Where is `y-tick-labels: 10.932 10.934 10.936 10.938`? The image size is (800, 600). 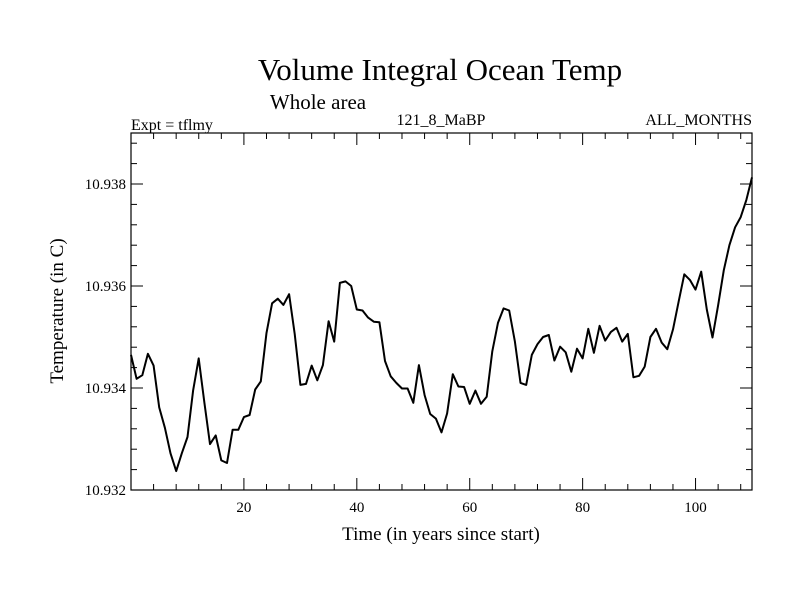 y-tick-labels: 10.932 10.934 10.936 10.938 is located at coordinates (106, 338).